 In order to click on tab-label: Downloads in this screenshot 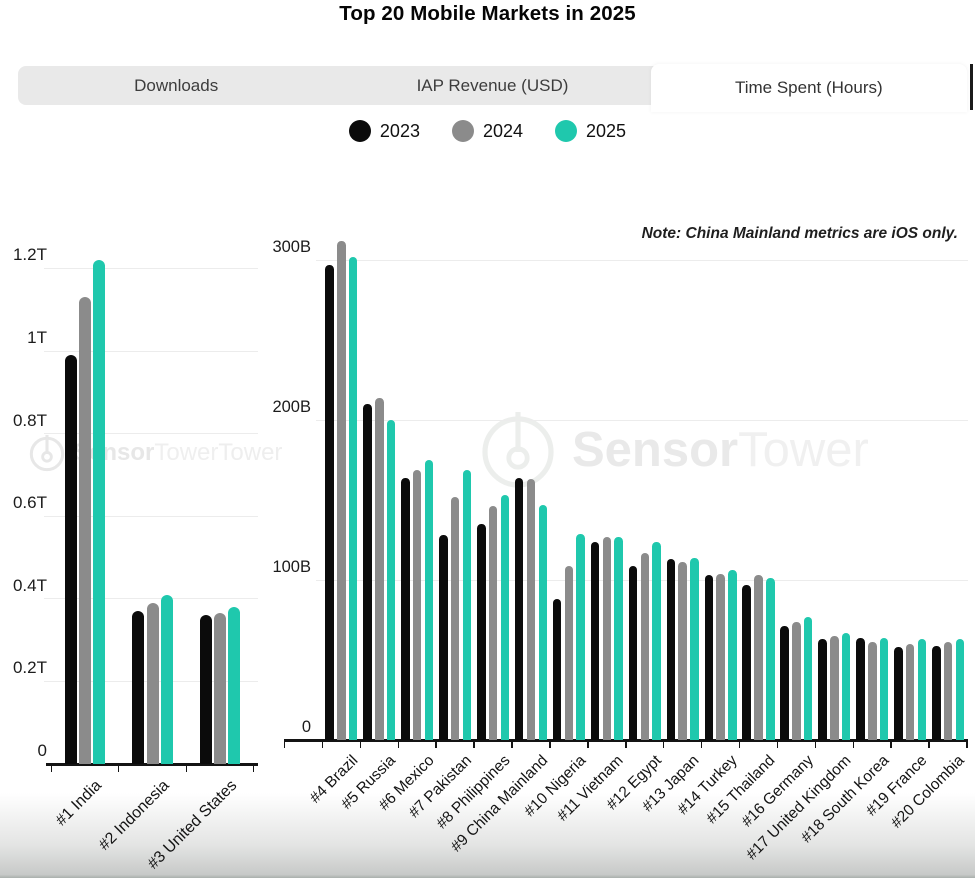, I will do `click(176, 85)`.